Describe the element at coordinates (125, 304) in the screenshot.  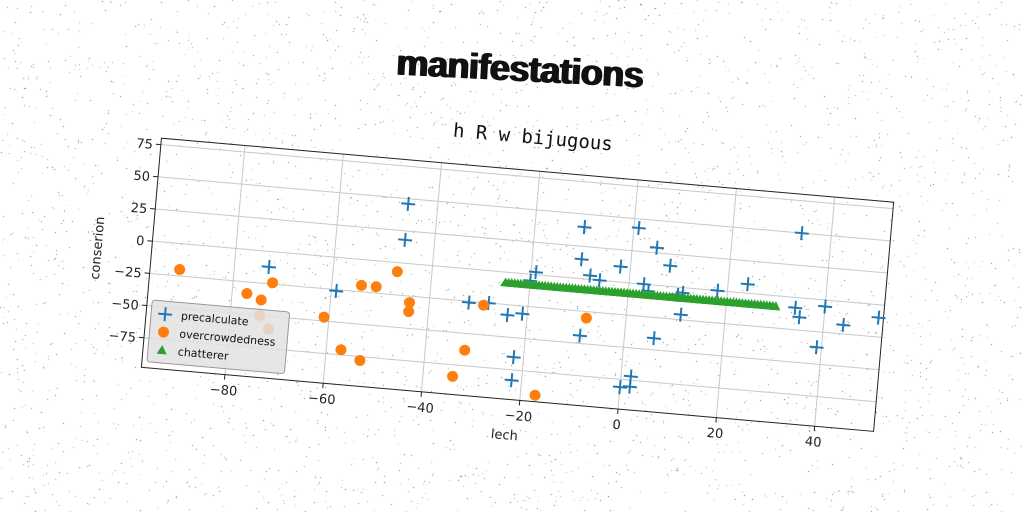
I see `y-tick-label: −50` at that location.